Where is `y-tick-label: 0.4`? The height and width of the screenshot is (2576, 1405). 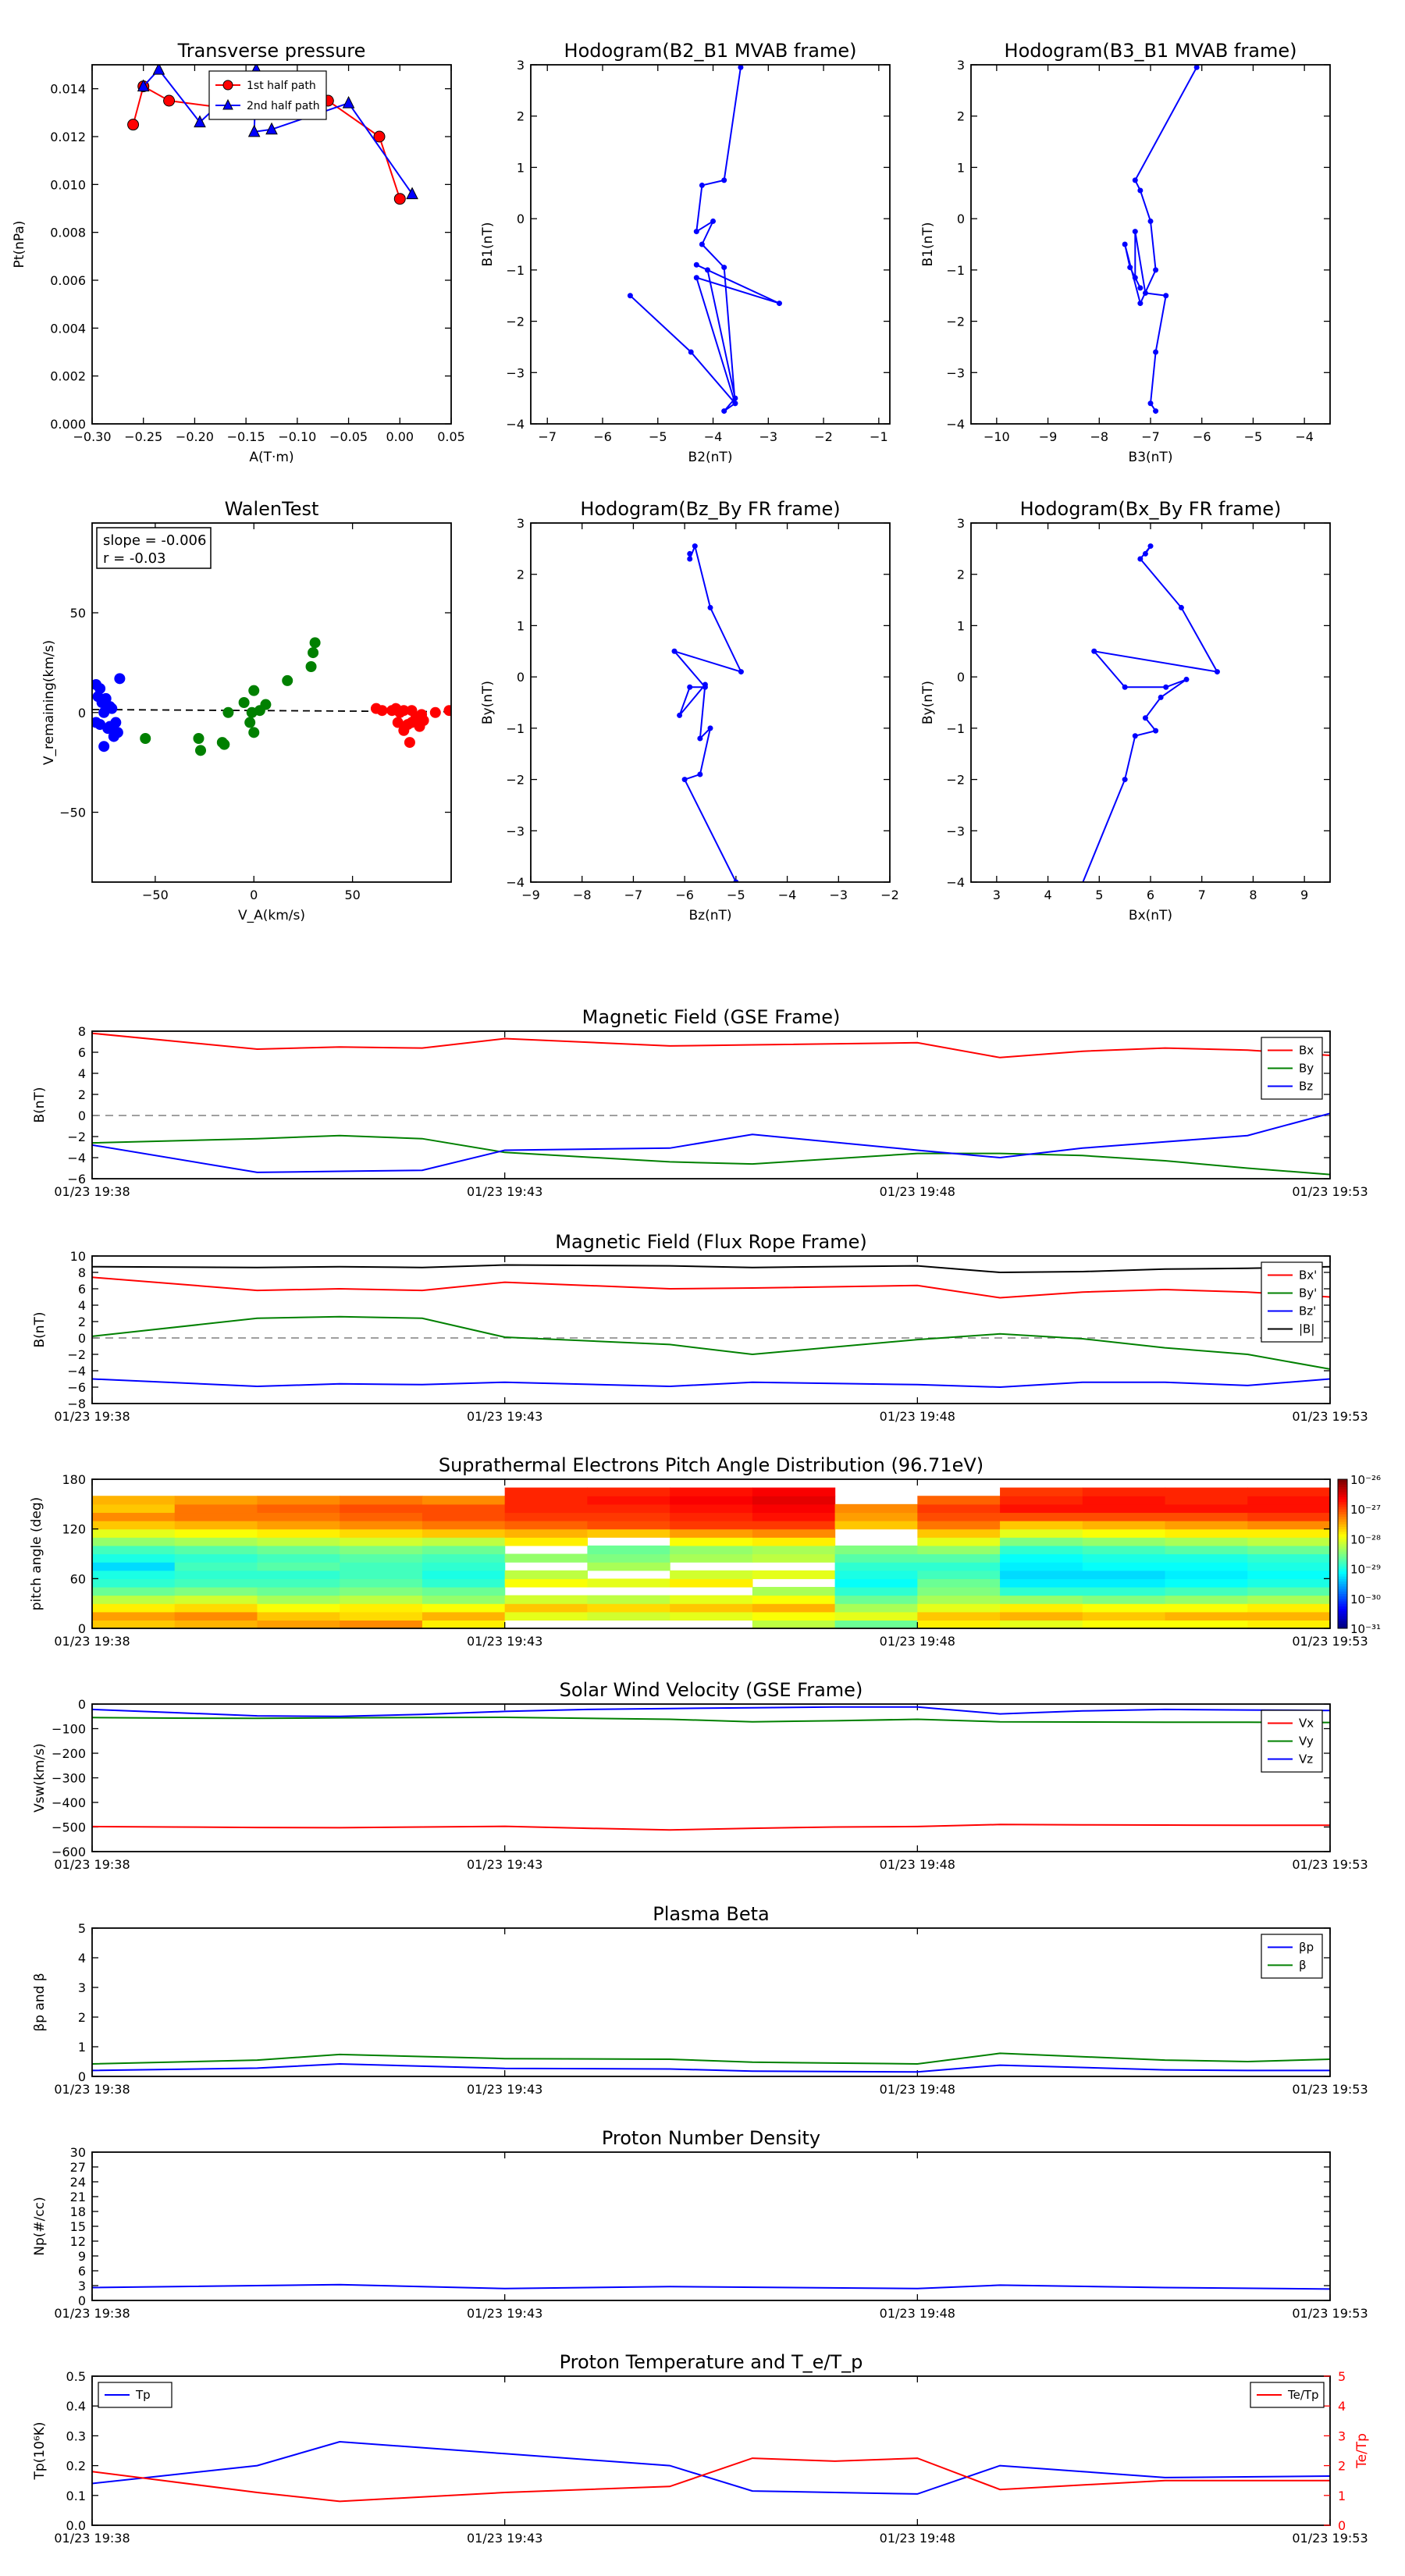
y-tick-label: 0.4 is located at coordinates (76, 2406).